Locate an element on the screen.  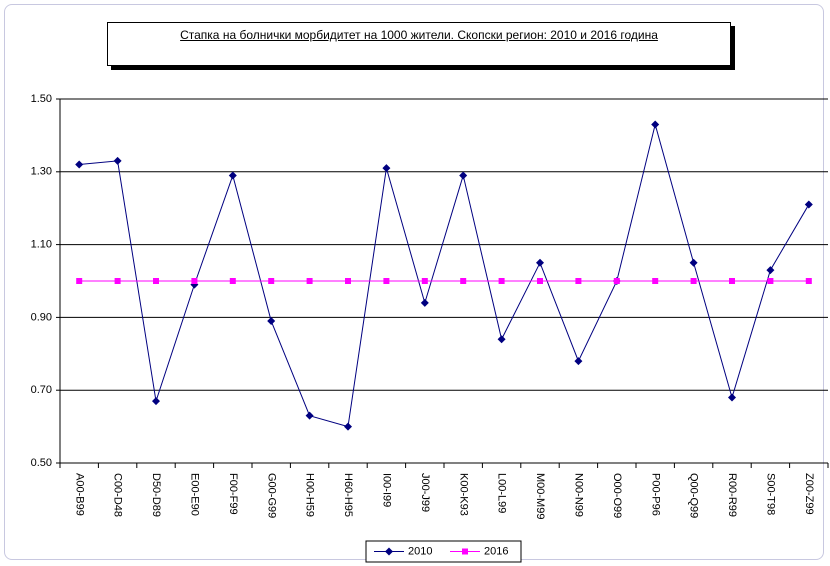
x-tick-label: H00-H59 is located at coordinates (310, 495).